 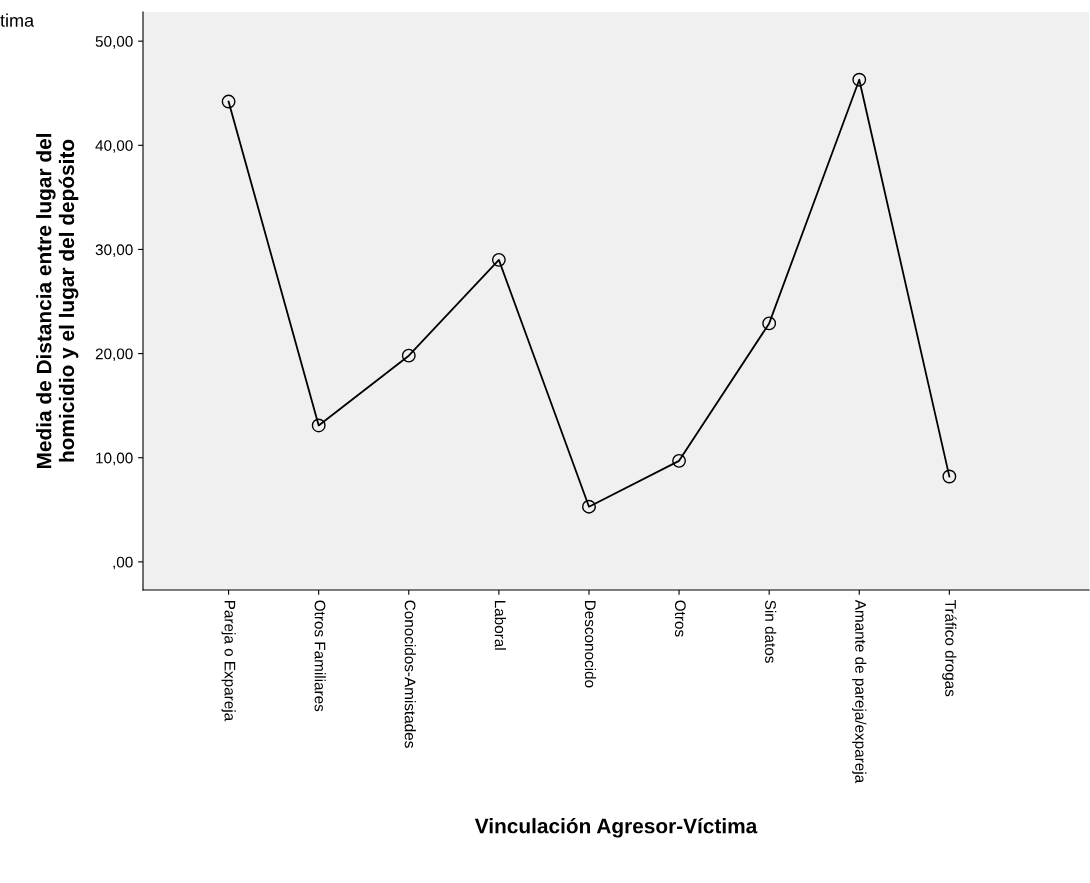 I want to click on x-axis-title: Vinculación Agresor-Víctima, so click(x=616, y=827).